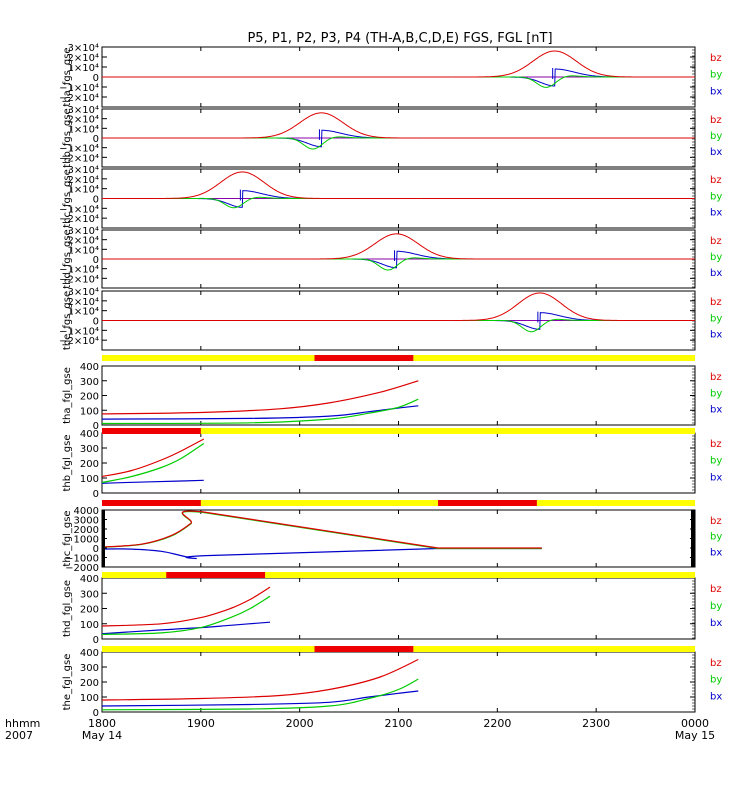  Describe the element at coordinates (102, 723) in the screenshot. I see `x-tick-label: 1800` at that location.